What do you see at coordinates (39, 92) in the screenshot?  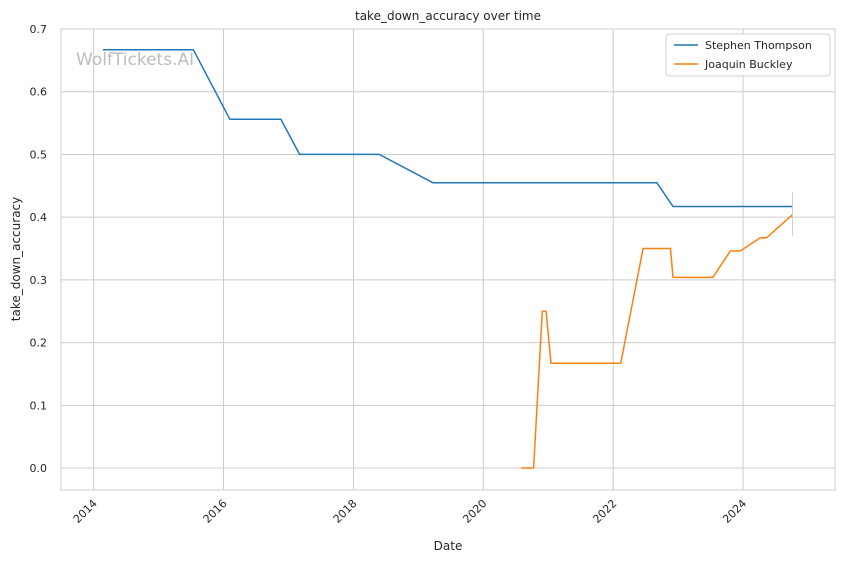 I see `y-tick-label: 0.6` at bounding box center [39, 92].